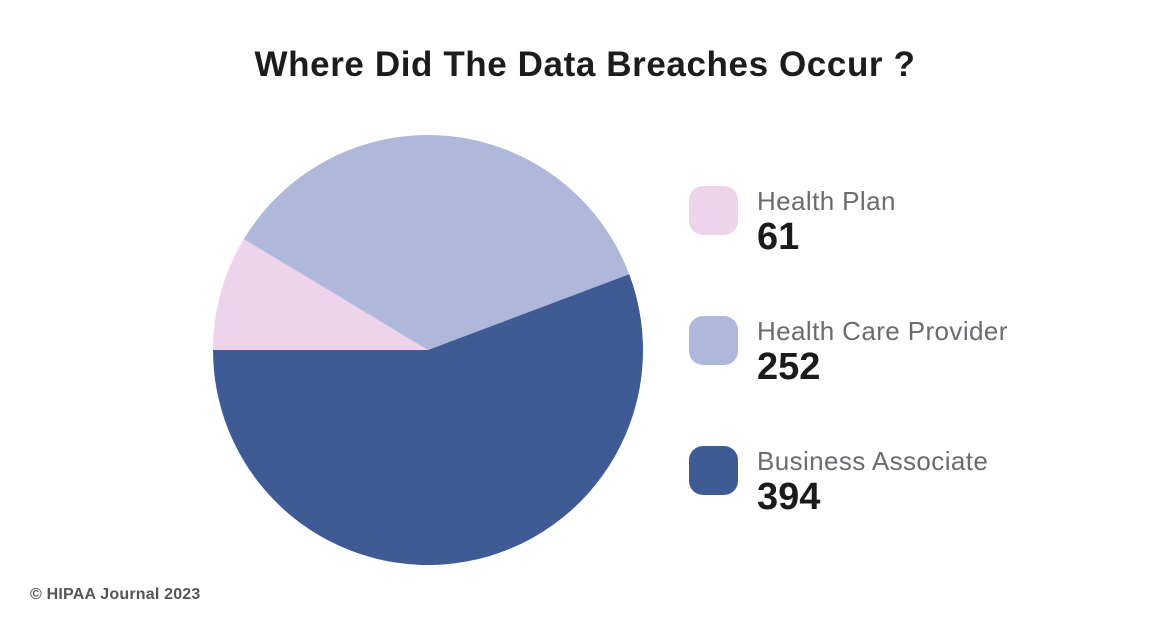 This screenshot has width=1170, height=630. What do you see at coordinates (789, 497) in the screenshot?
I see `legend-value: 394` at bounding box center [789, 497].